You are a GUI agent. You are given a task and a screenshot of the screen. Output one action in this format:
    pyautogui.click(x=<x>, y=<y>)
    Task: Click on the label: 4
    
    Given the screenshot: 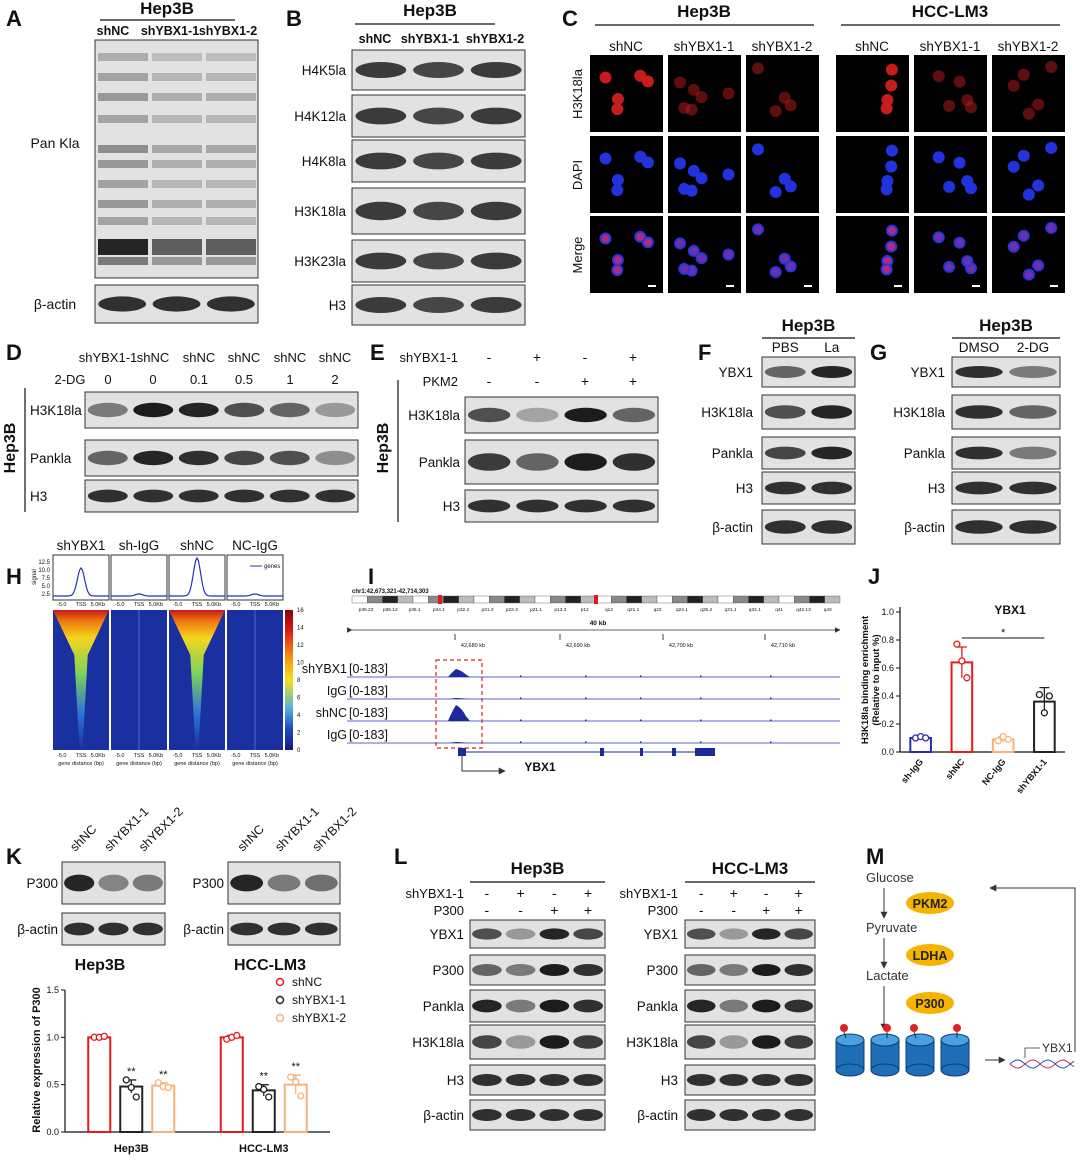 What is the action you would take?
    pyautogui.click(x=299, y=716)
    